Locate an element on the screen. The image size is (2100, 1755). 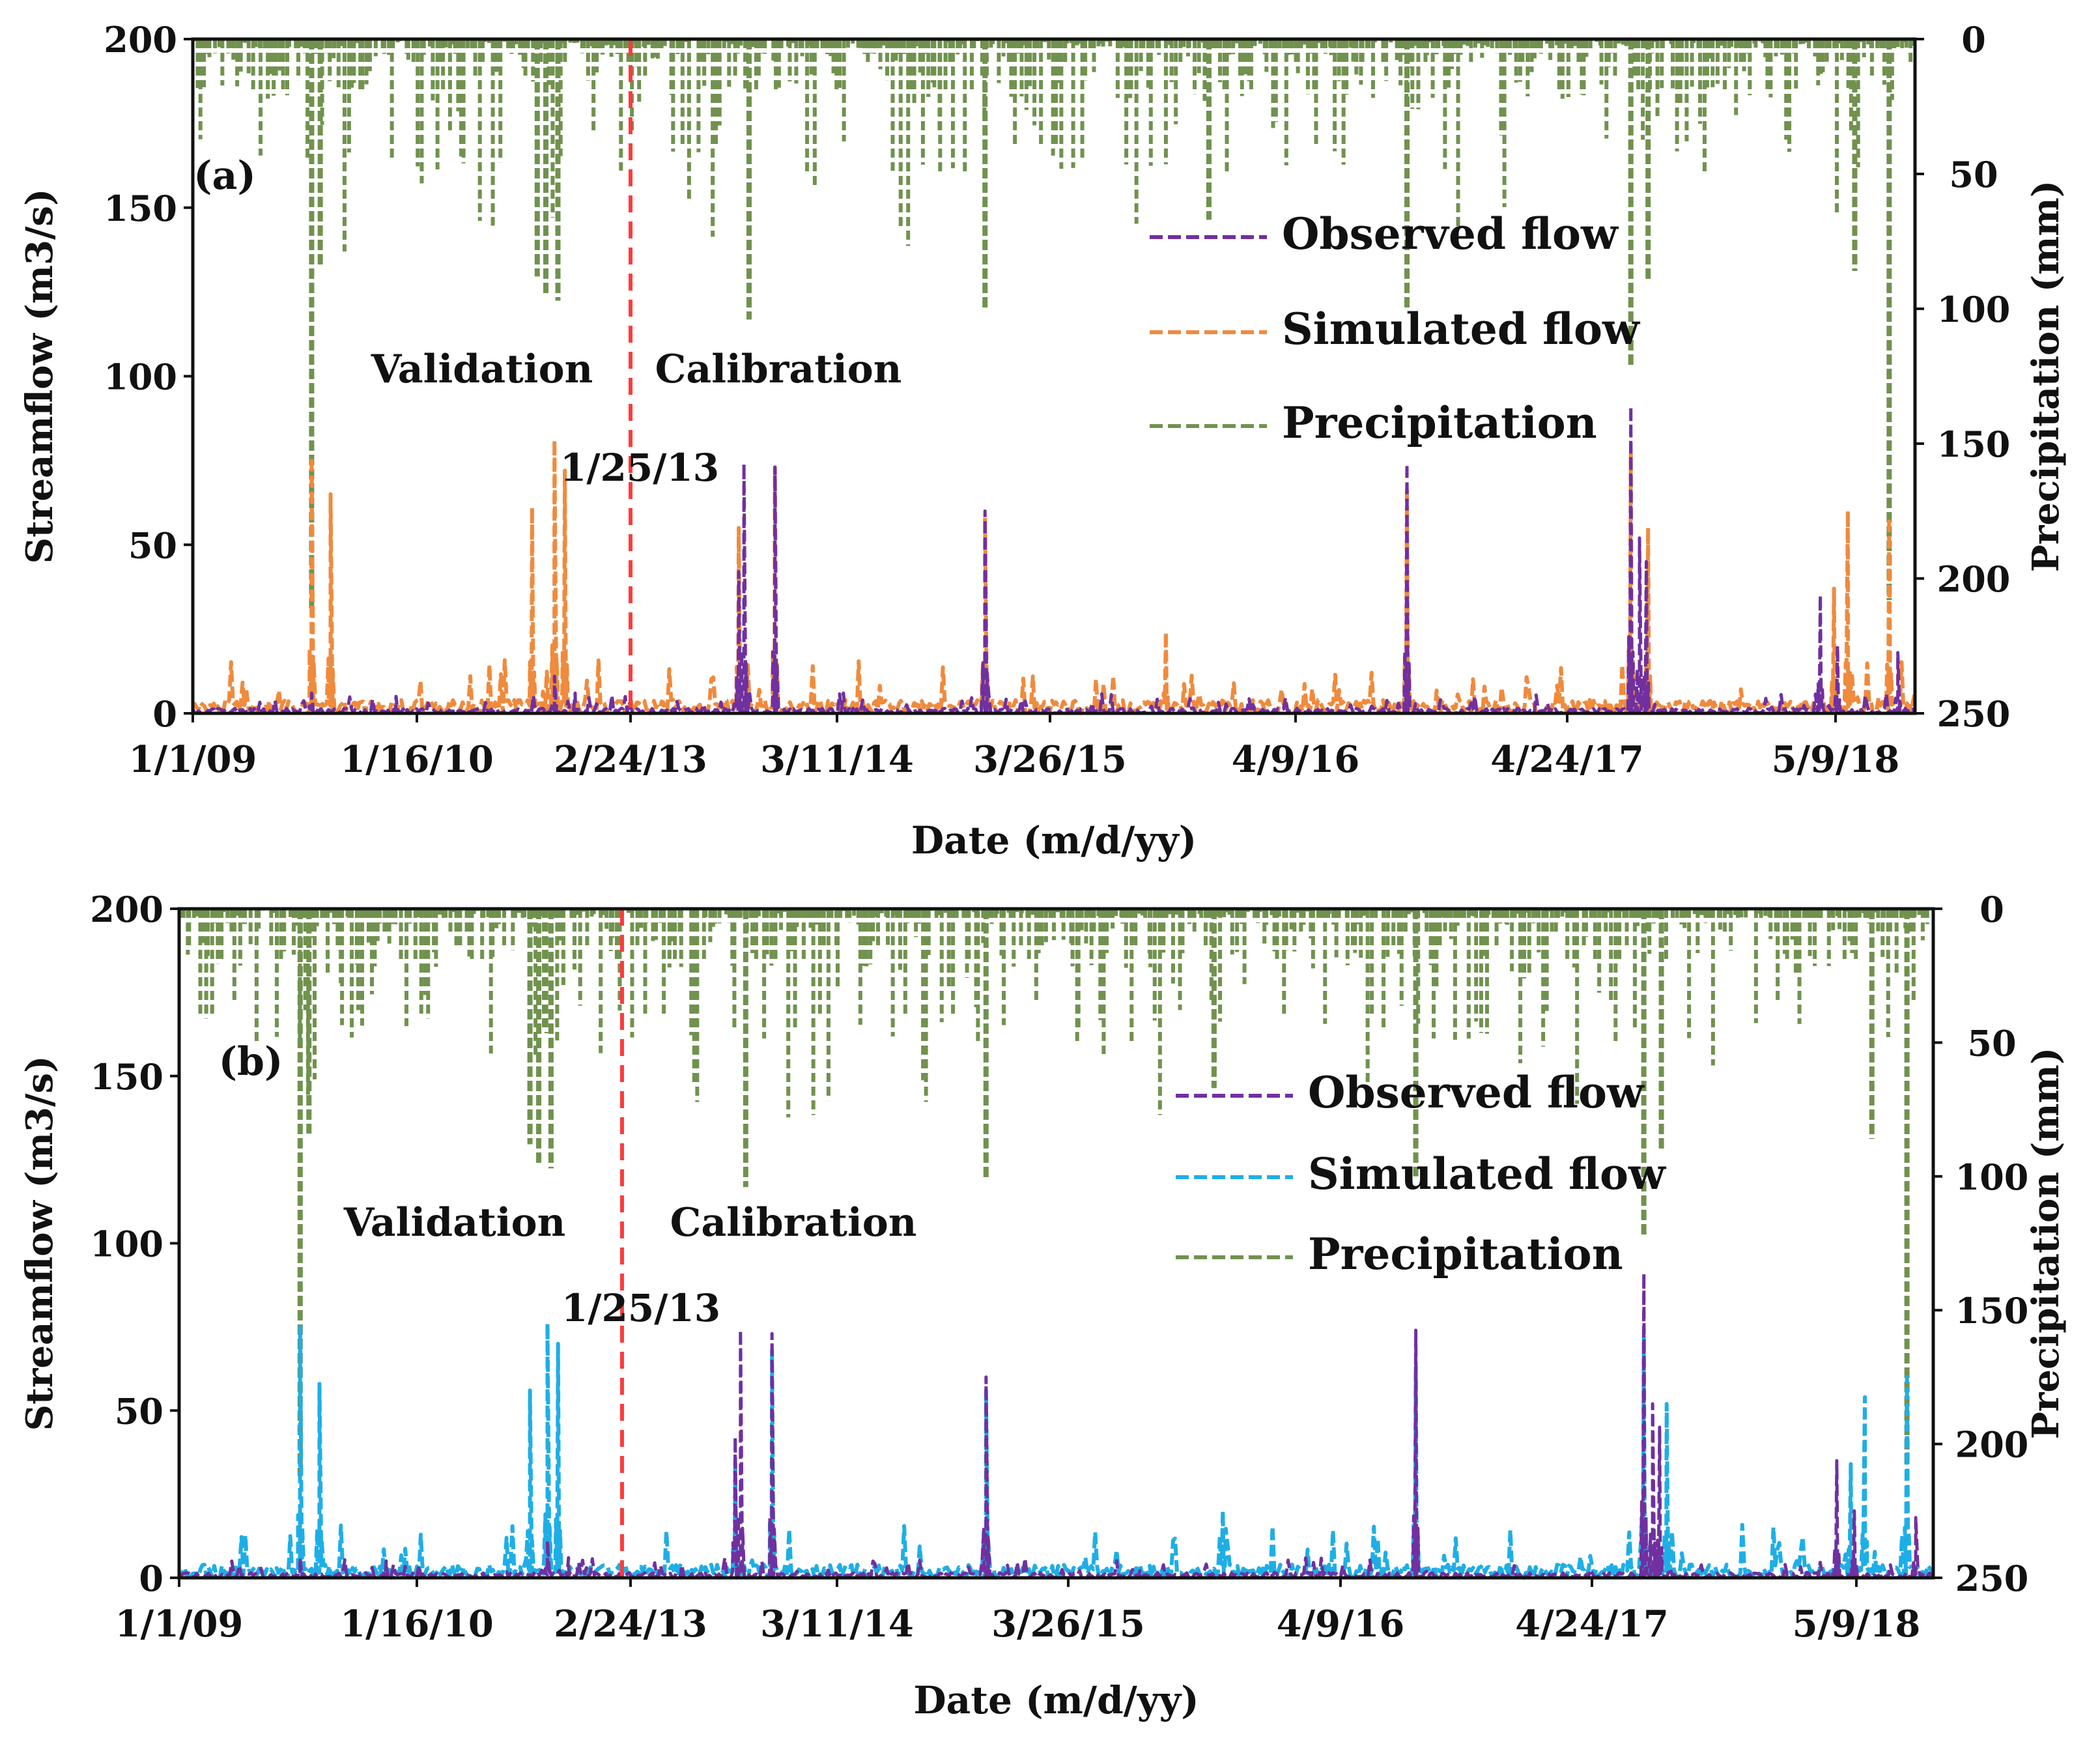
panel-label: (b) is located at coordinates (251, 1062).